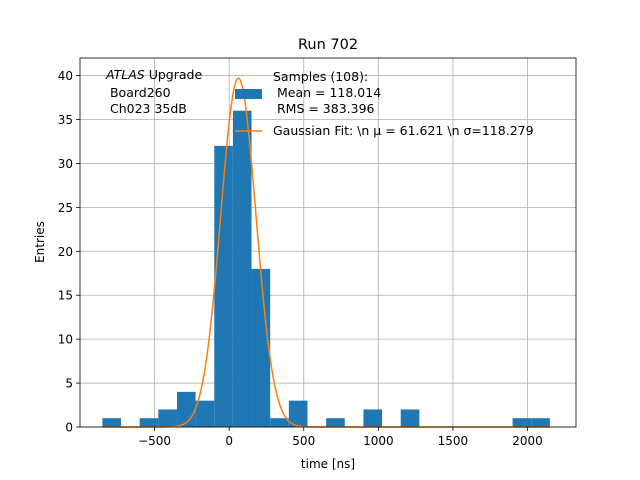 This screenshot has width=640, height=480. I want to click on y-tick-label-3: 15, so click(65, 296).